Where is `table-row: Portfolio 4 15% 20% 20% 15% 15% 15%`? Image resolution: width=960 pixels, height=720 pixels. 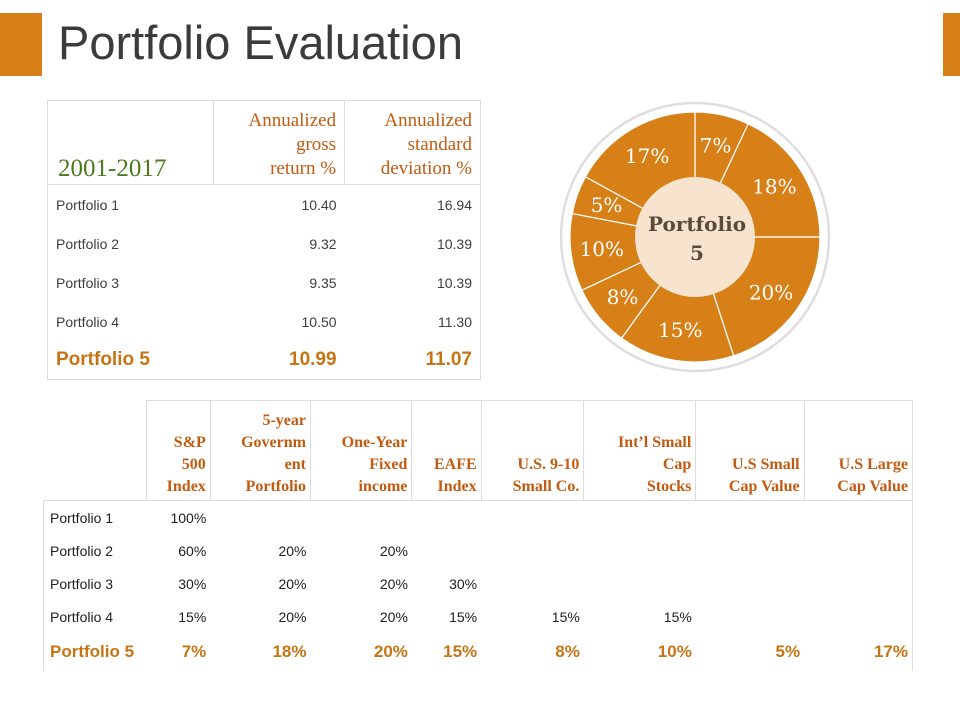 table-row: Portfolio 4 15% 20% 20% 15% 15% 15% is located at coordinates (478, 616).